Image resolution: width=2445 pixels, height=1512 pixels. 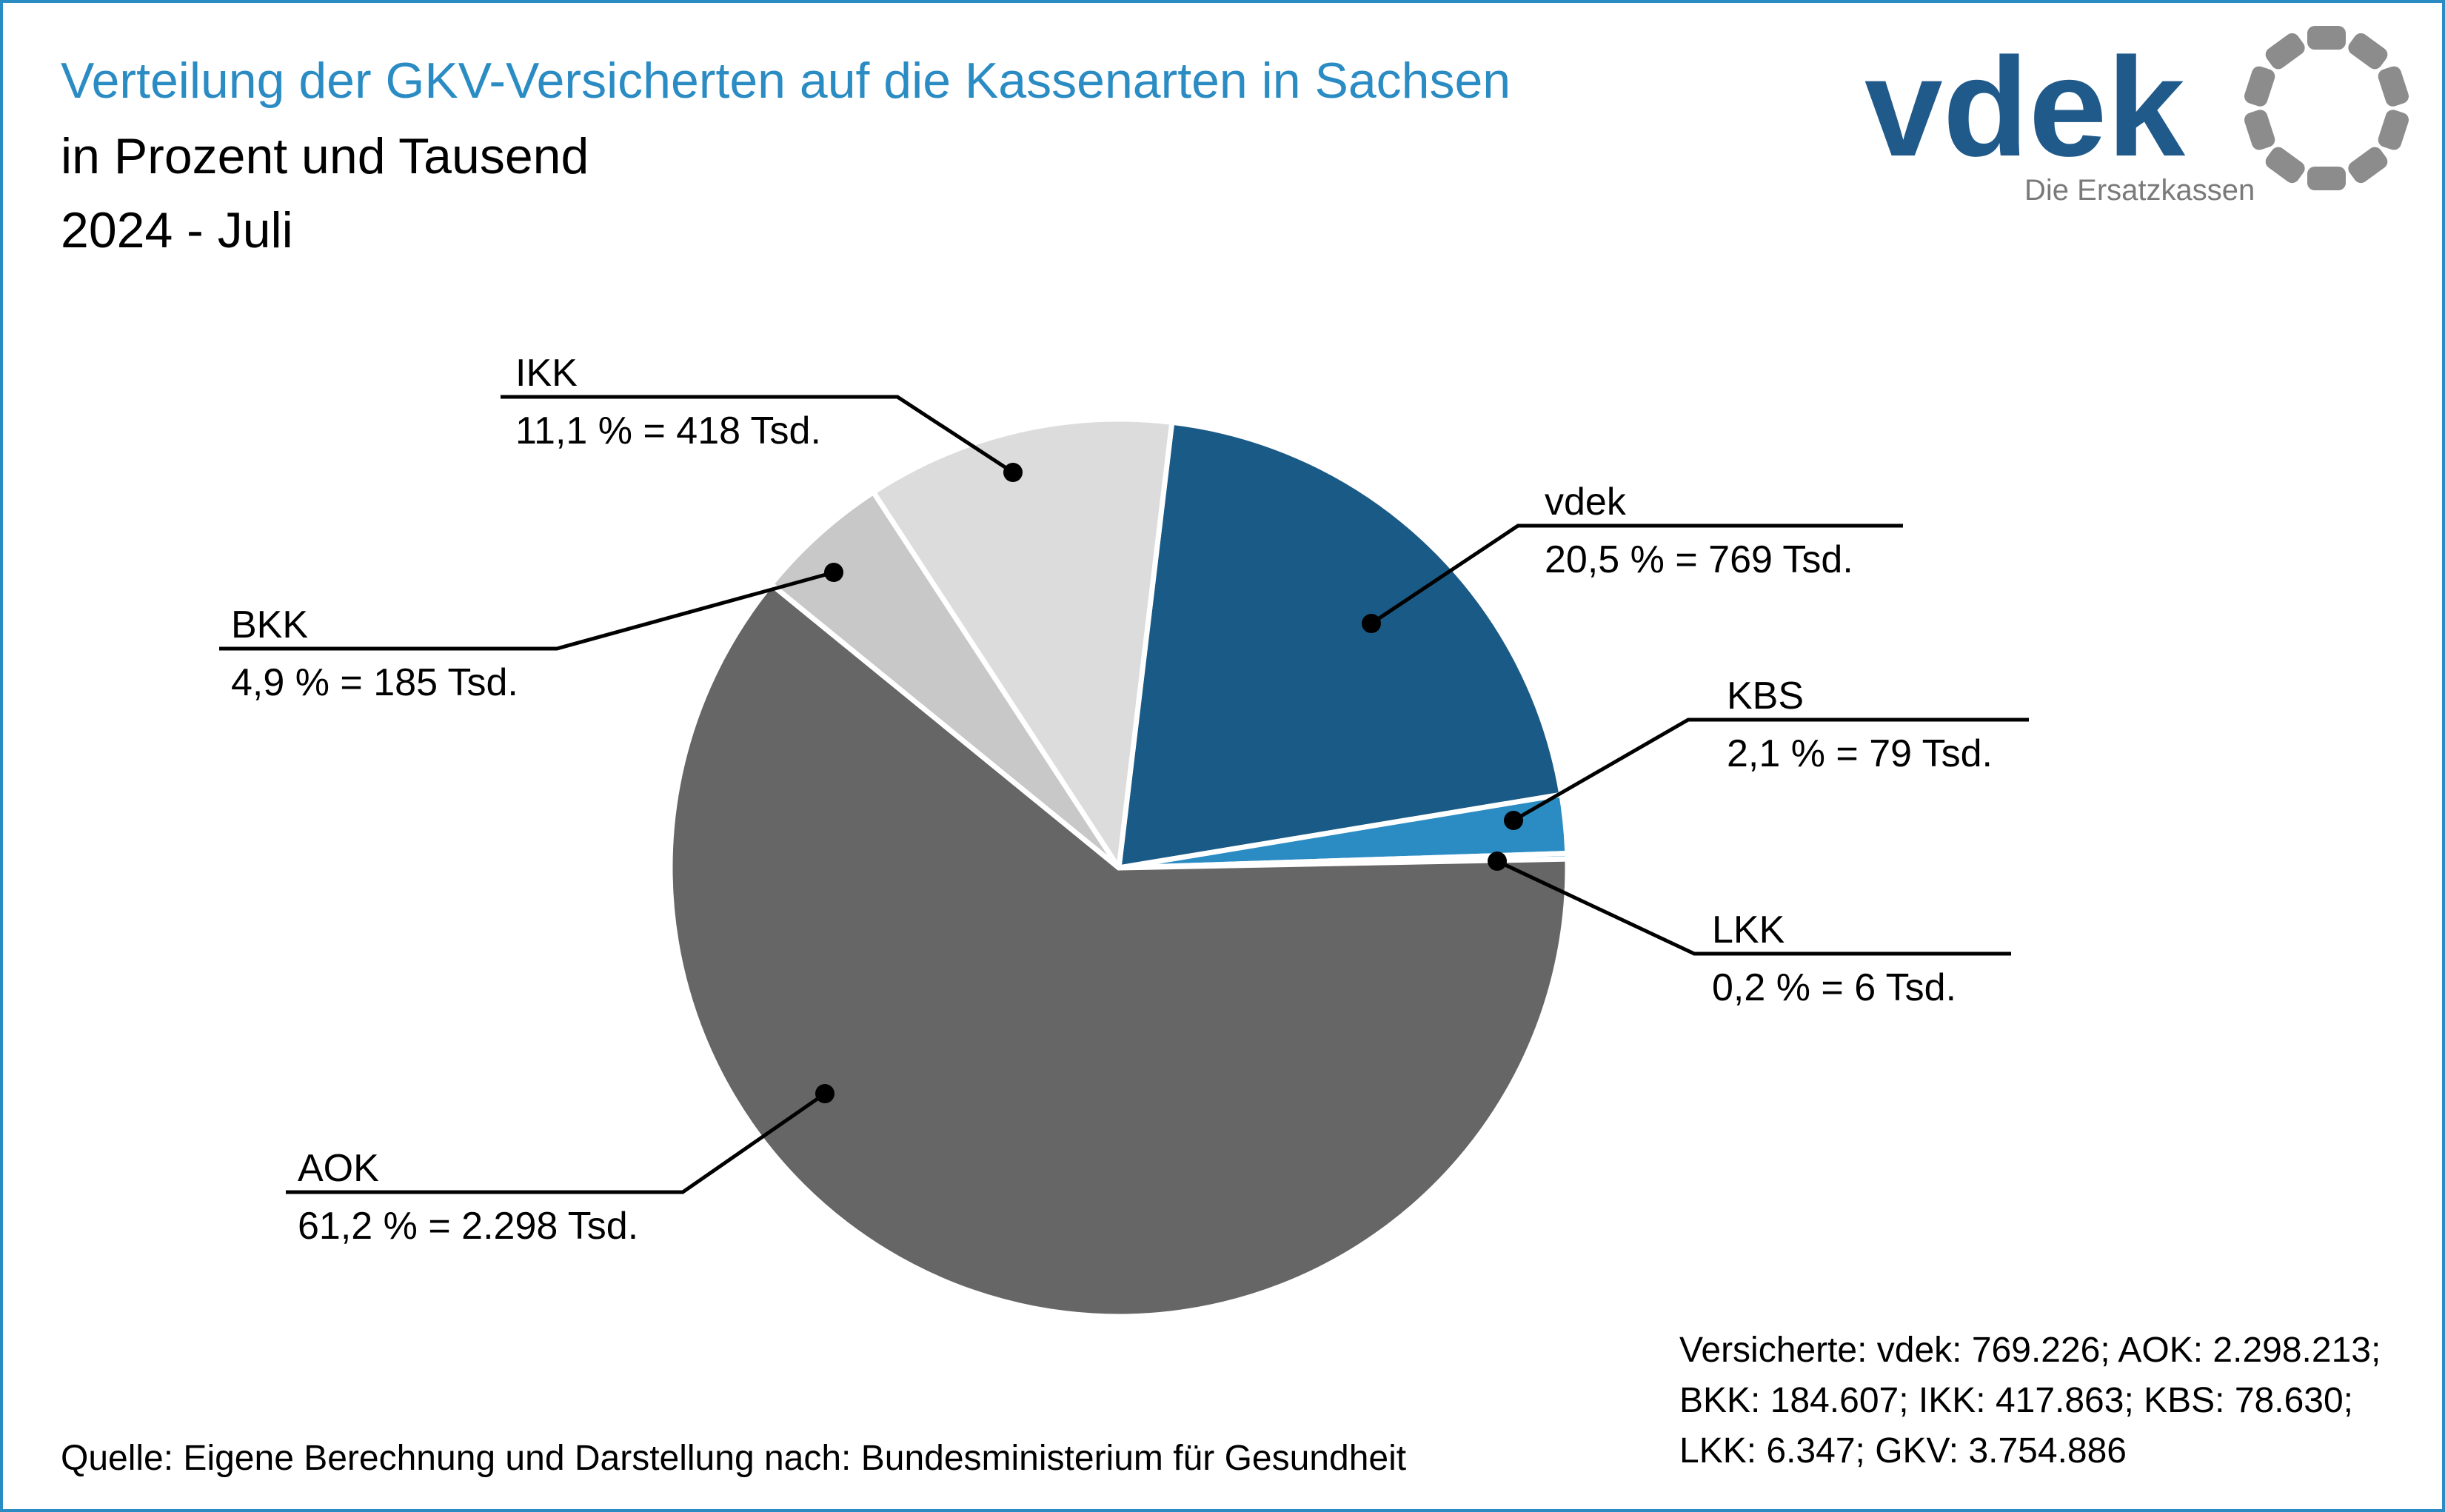 What do you see at coordinates (824, 1093) in the screenshot?
I see `leader-dot-aok` at bounding box center [824, 1093].